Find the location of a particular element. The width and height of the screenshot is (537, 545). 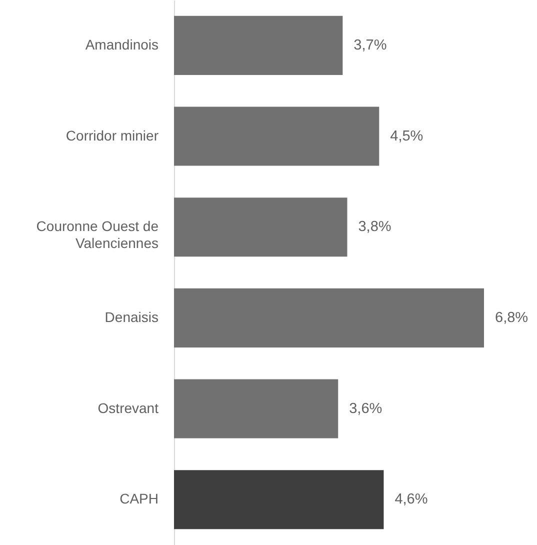

y-tick-label: Couronne Ouest de Valenciennes is located at coordinates (97, 235).